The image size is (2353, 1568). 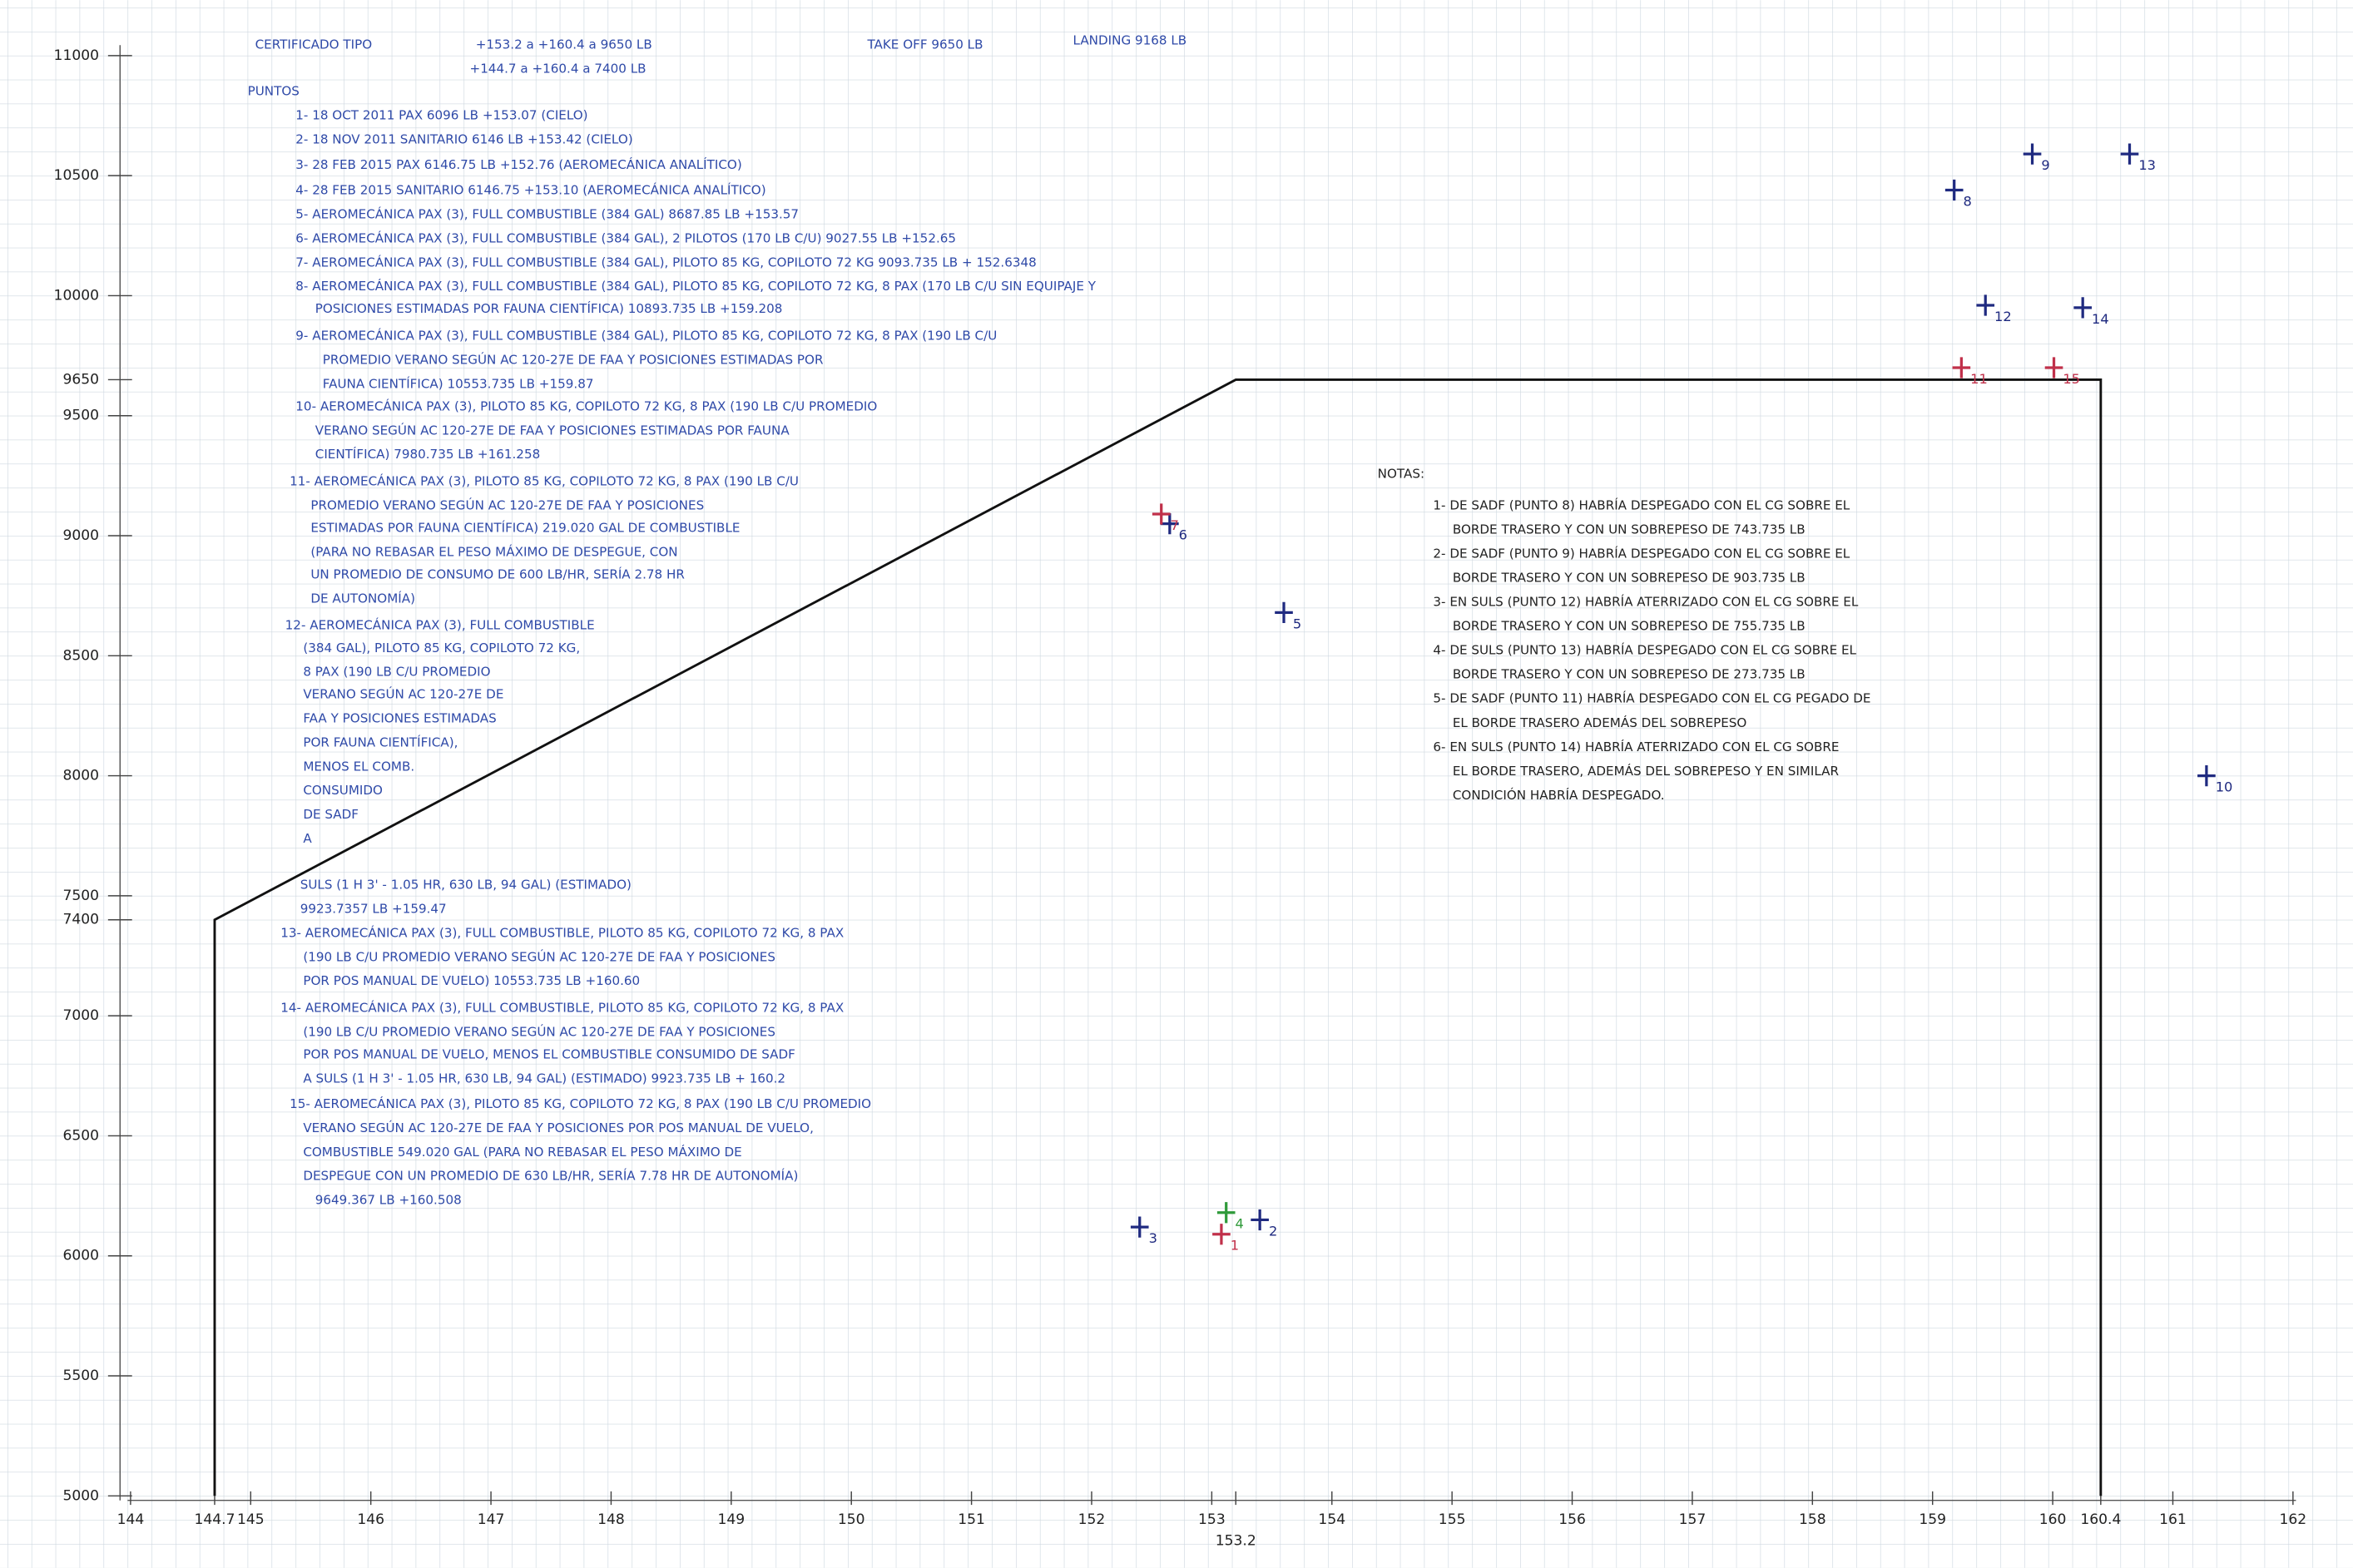 What do you see at coordinates (1968, 201) in the screenshot?
I see `point-label: 8` at bounding box center [1968, 201].